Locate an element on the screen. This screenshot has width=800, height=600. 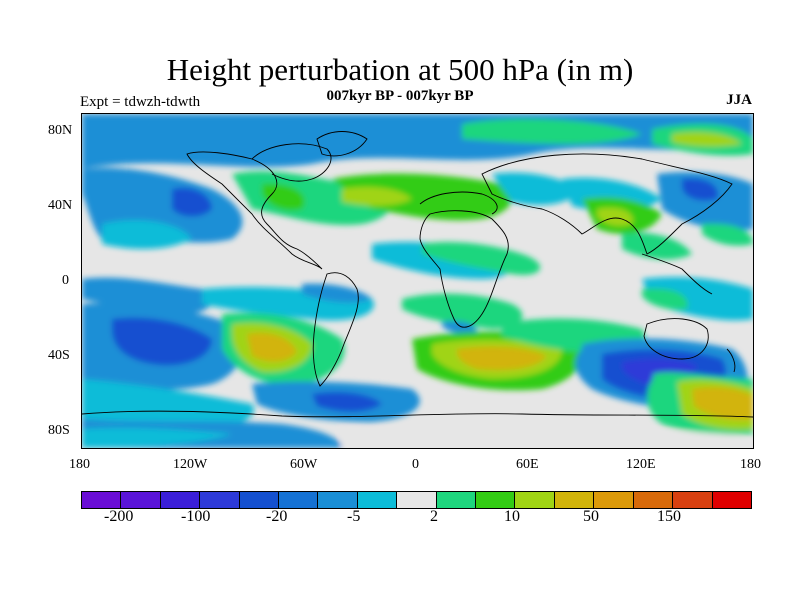
season-label: JJA is located at coordinates (739, 100).